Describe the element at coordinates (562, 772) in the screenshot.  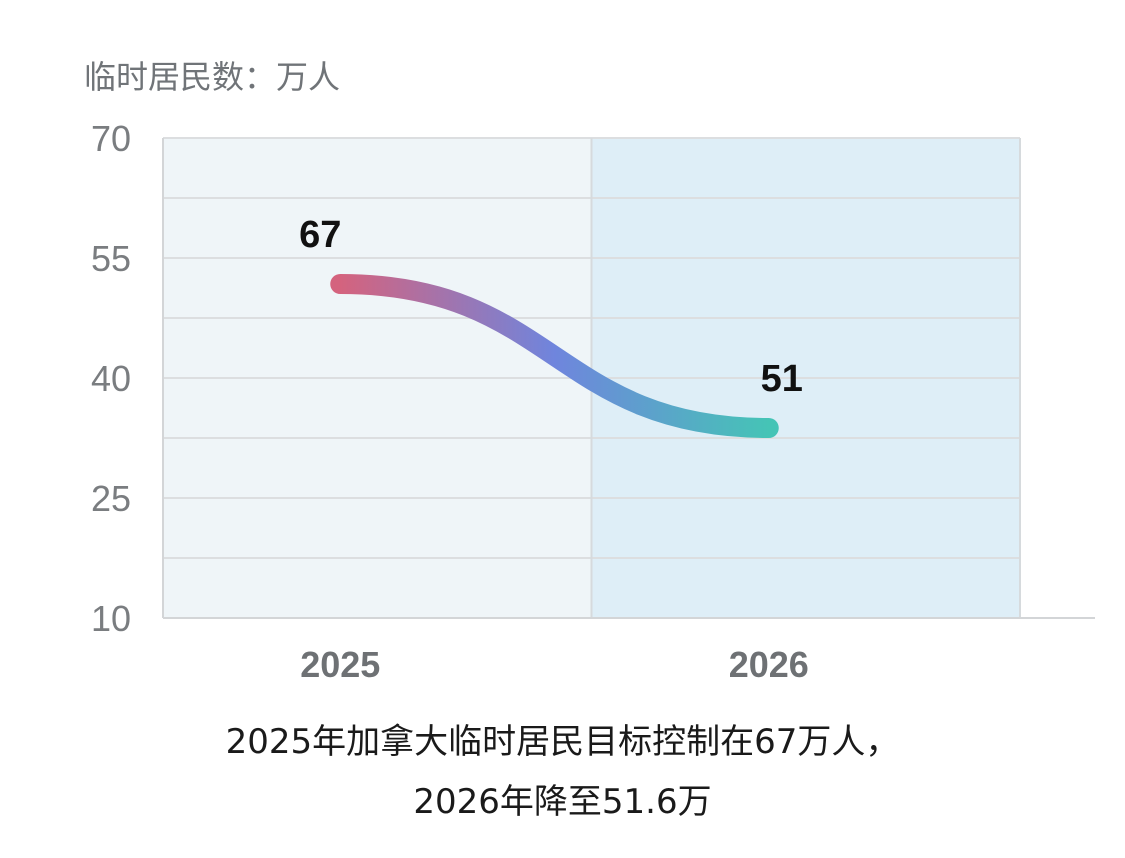
I see `chart-caption: 2025年加拿大临时居民目标控制在67万人， 2026年降至51.6万` at that location.